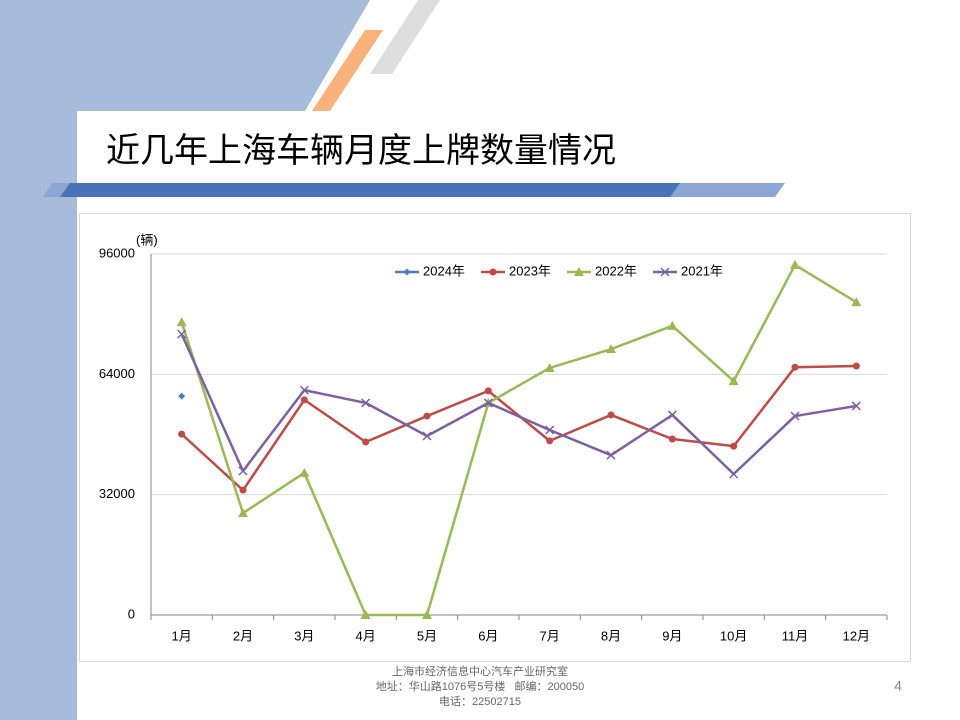 The width and height of the screenshot is (960, 720). I want to click on x-tick-label: 2月, so click(243, 635).